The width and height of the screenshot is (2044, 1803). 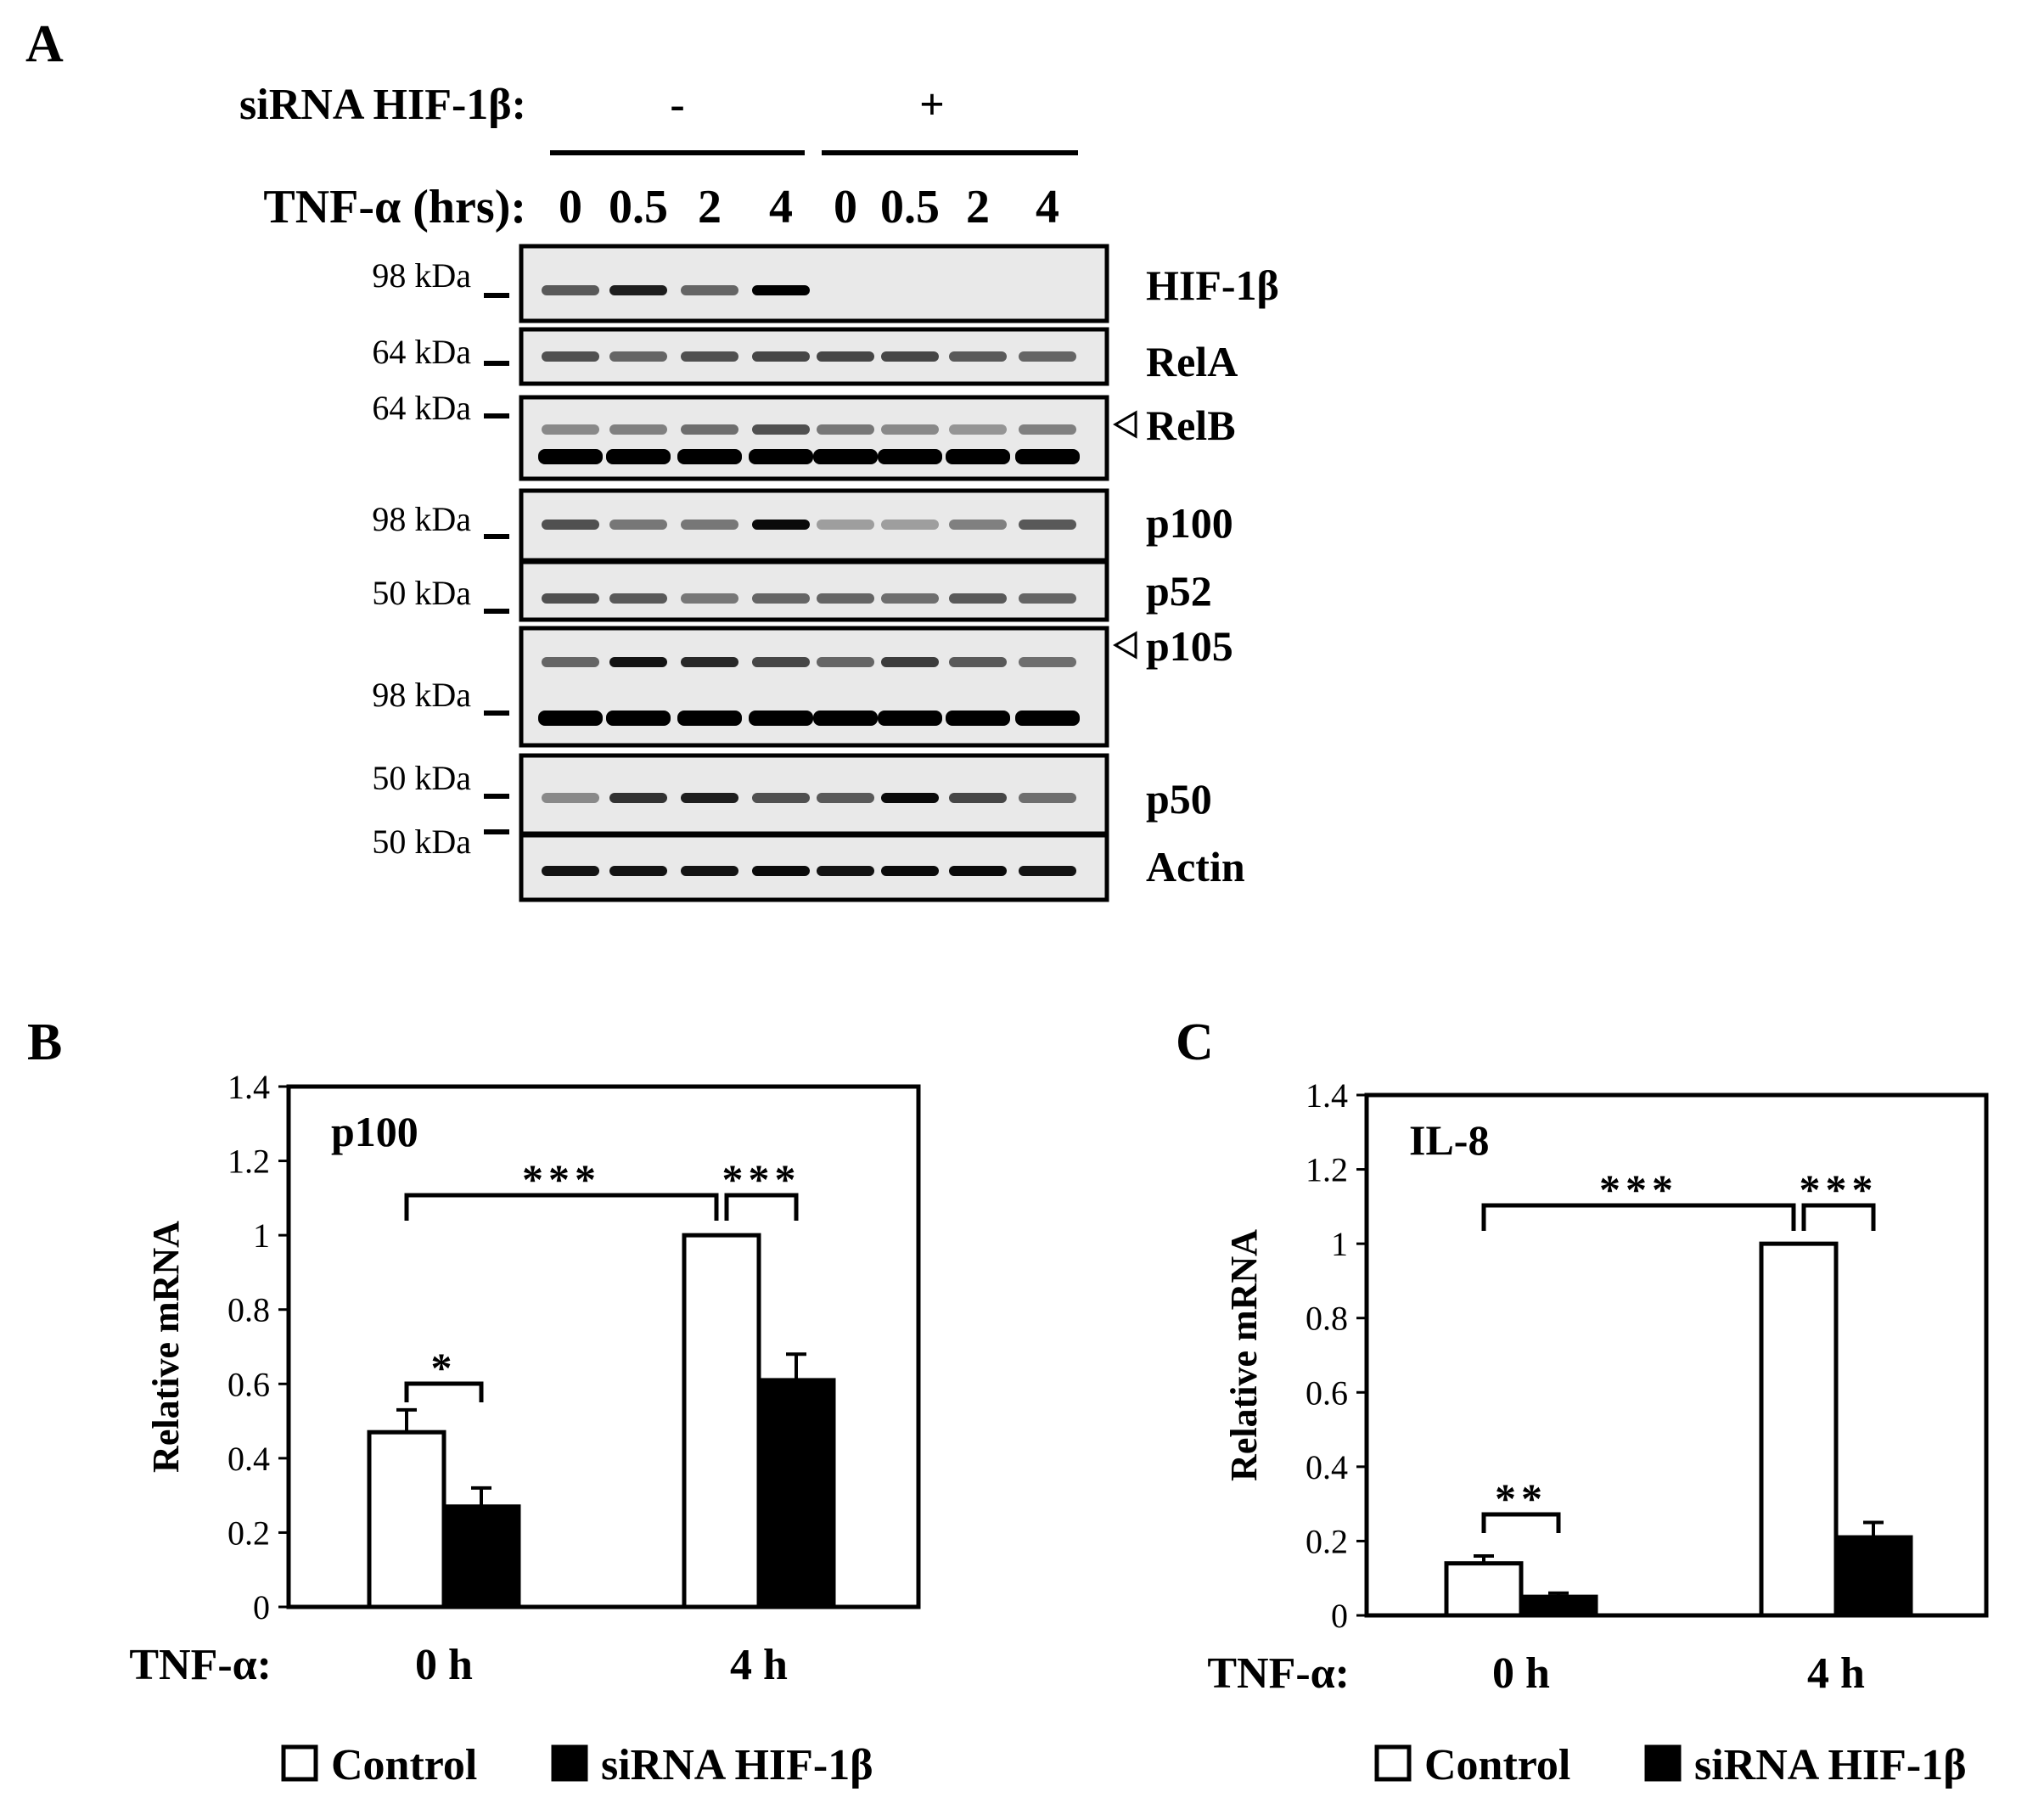 What do you see at coordinates (1638, 1217) in the screenshot?
I see `significance-bracket-control` at bounding box center [1638, 1217].